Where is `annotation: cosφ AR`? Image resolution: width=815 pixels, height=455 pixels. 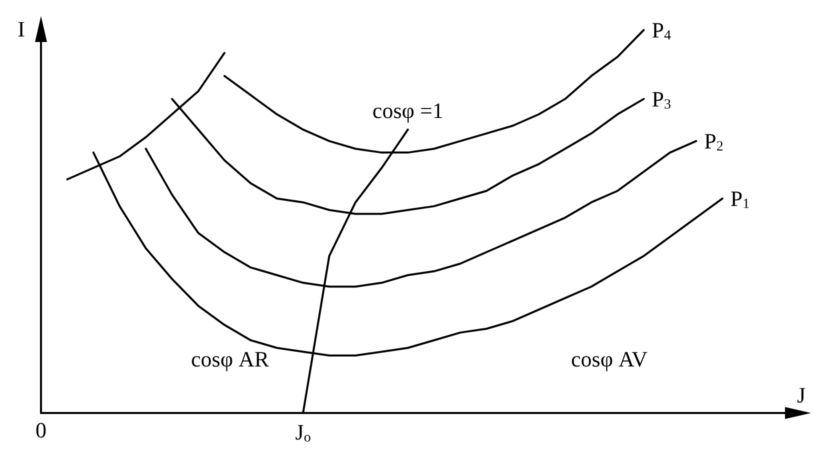
annotation: cosφ AR is located at coordinates (230, 359).